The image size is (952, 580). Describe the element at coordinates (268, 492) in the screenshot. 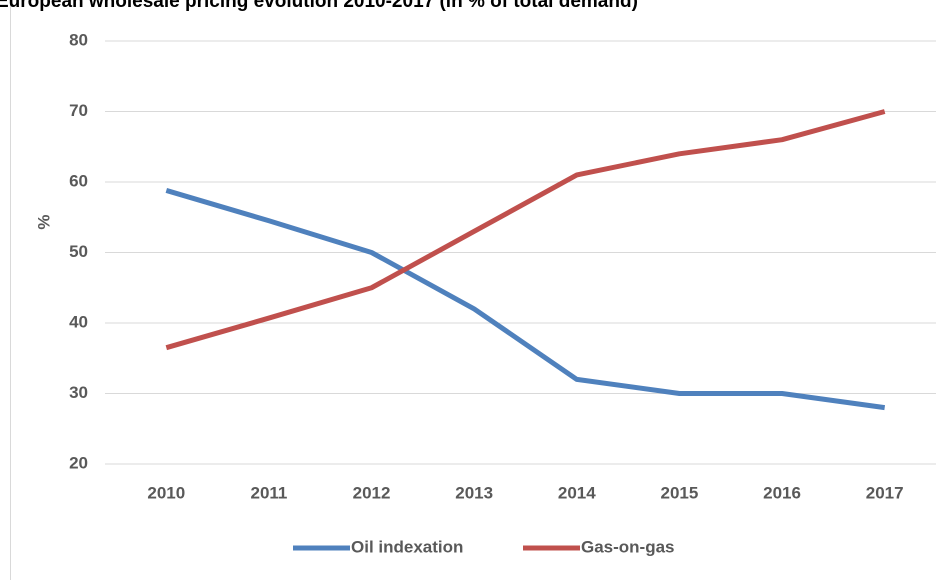

I see `x-tick-label: 2011` at that location.